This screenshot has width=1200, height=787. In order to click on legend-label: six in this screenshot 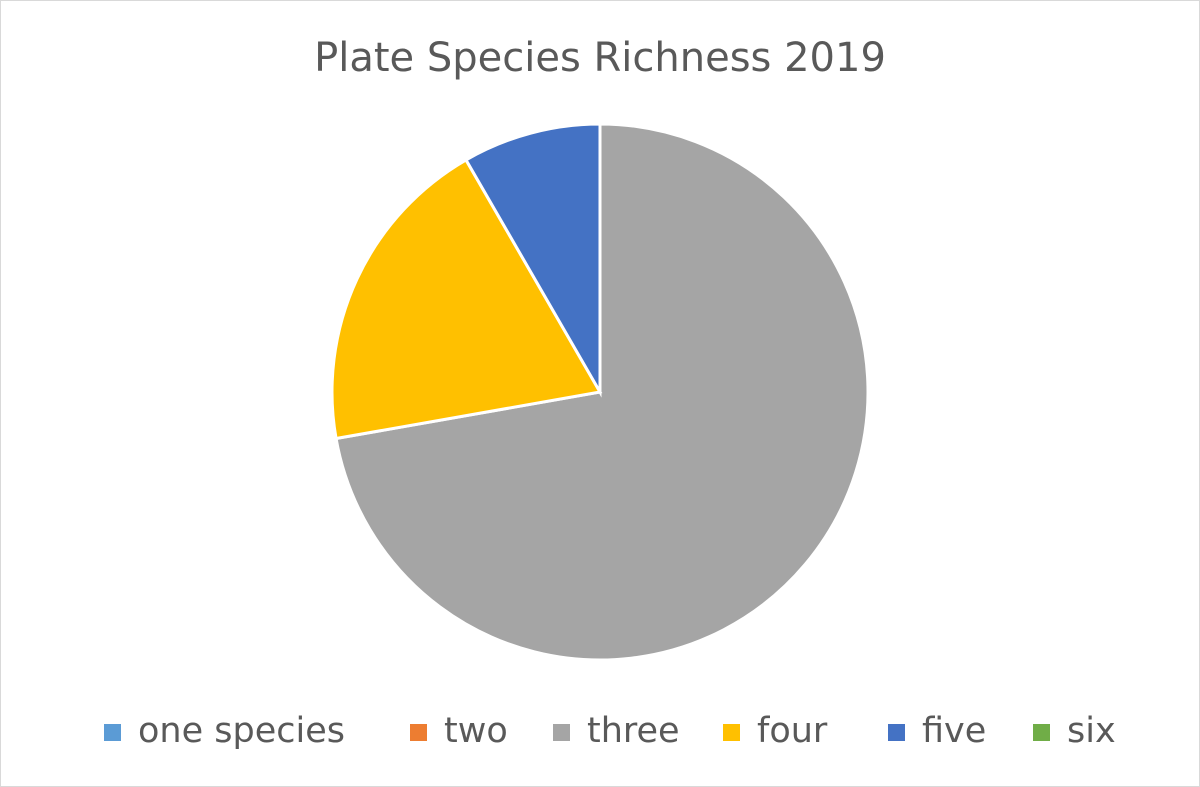, I will do `click(1091, 731)`.